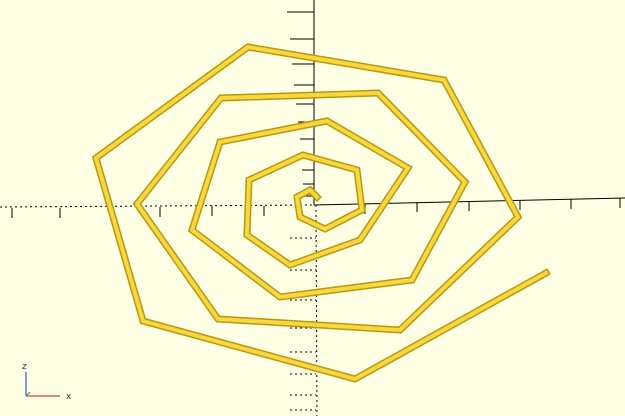  Describe the element at coordinates (47, 382) in the screenshot. I see `axis-gizmo: z x` at that location.